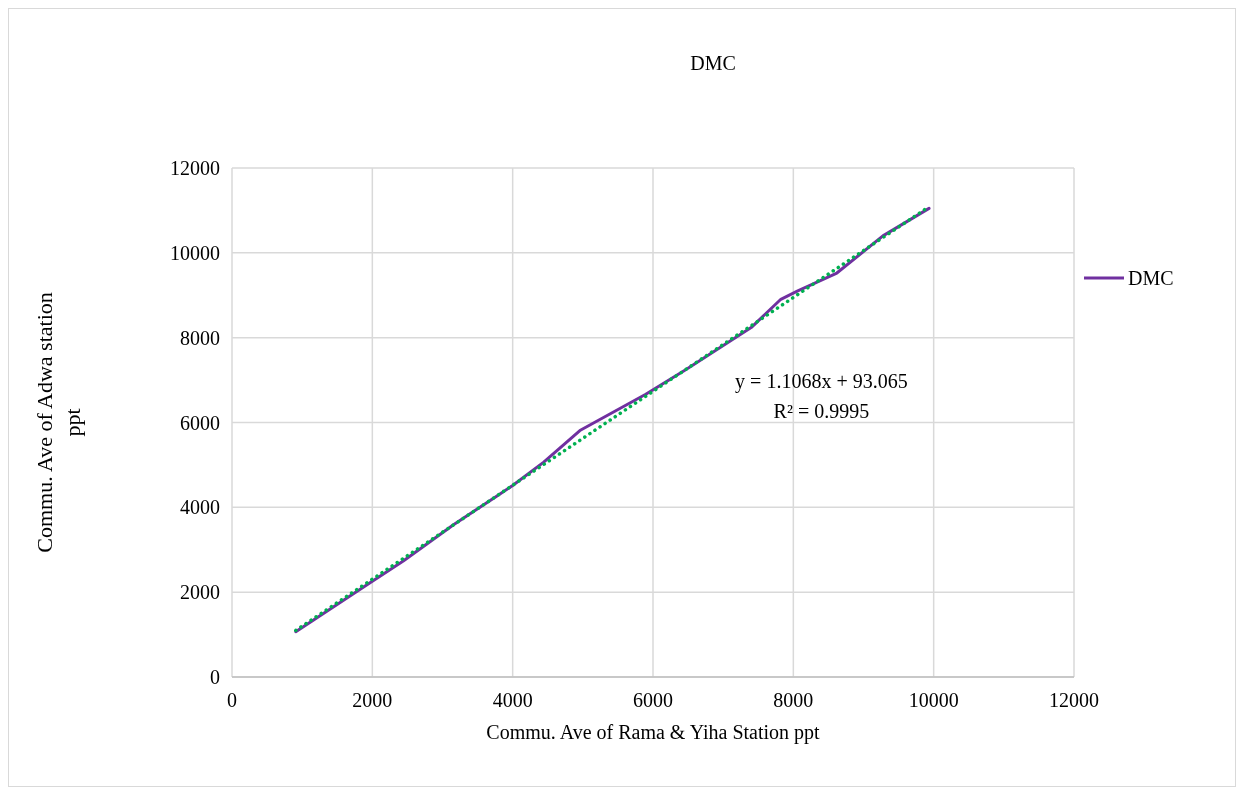 The image size is (1244, 795). I want to click on annotation: R² = 0.9995, so click(821, 411).